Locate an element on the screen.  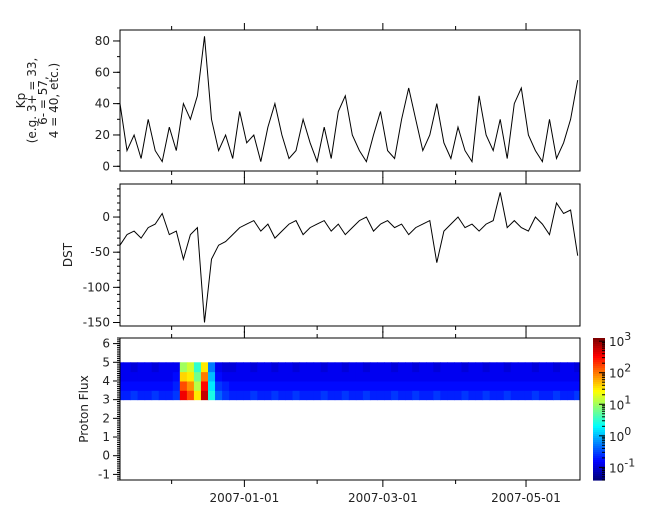
y-tick-label: -50 is located at coordinates (100, 252).